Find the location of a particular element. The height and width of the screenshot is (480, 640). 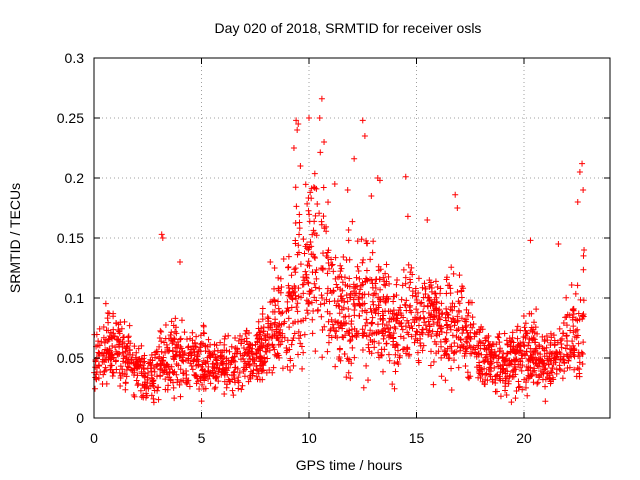

x-tick-label: 15 is located at coordinates (417, 438).